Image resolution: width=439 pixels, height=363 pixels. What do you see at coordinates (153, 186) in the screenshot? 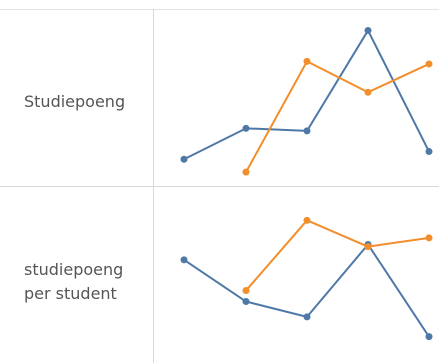
I see `label-column-divider` at bounding box center [153, 186].